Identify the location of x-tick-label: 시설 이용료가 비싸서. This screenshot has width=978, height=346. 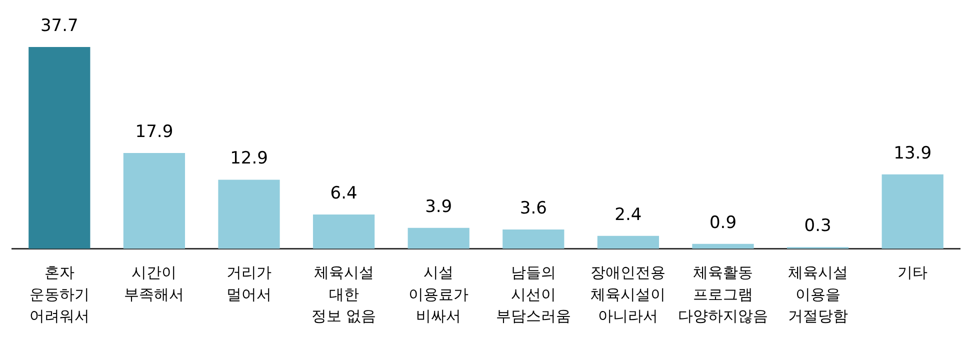
(438, 295).